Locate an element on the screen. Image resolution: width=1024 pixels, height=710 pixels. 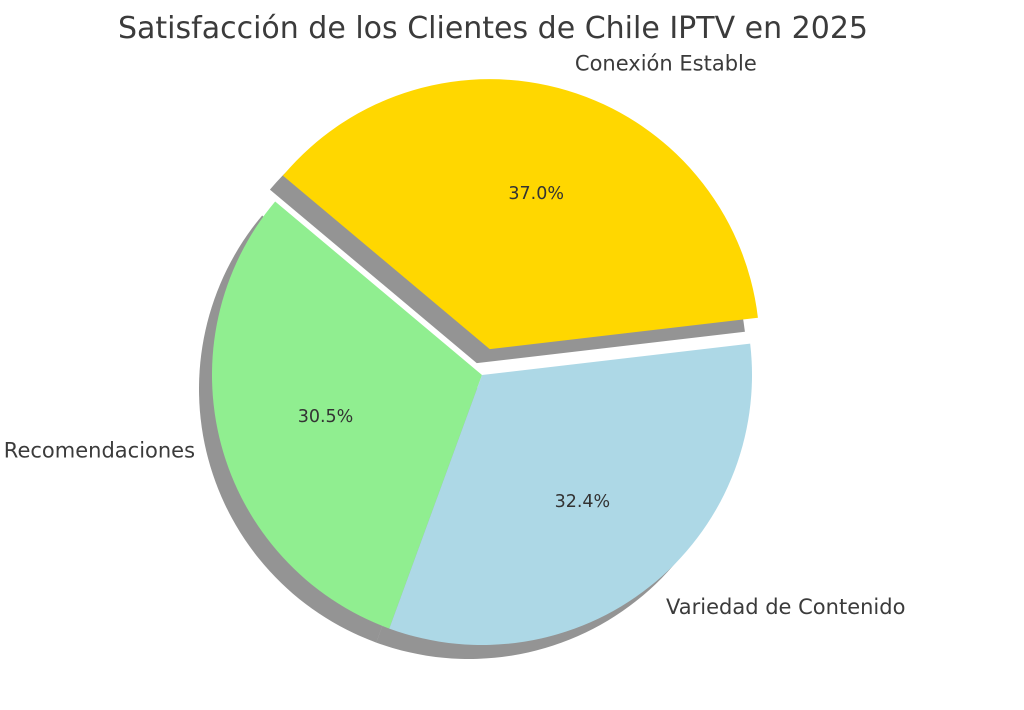
percent-label-variedad-de-contenido: 32.4% is located at coordinates (583, 502).